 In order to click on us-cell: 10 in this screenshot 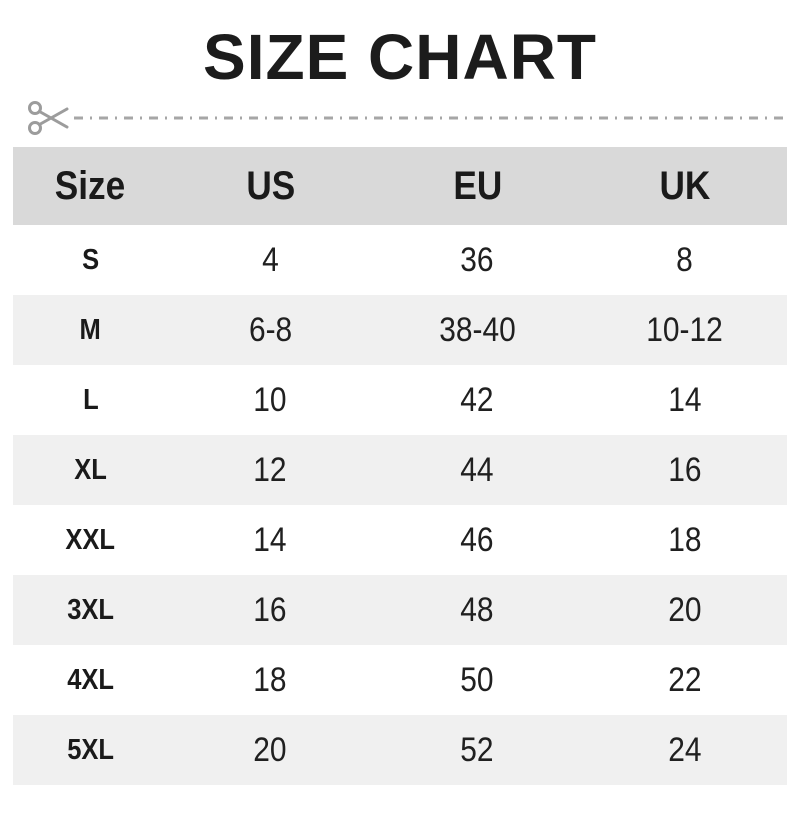, I will do `click(270, 399)`.